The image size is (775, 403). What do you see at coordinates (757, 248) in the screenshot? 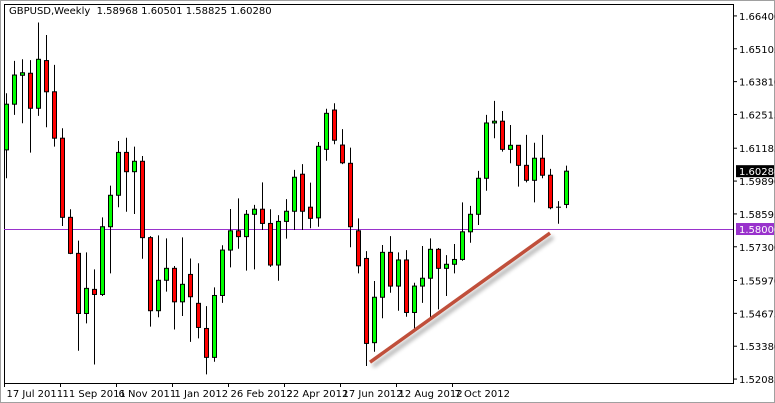
I see `y-tick-label: 1.57300` at bounding box center [757, 248].